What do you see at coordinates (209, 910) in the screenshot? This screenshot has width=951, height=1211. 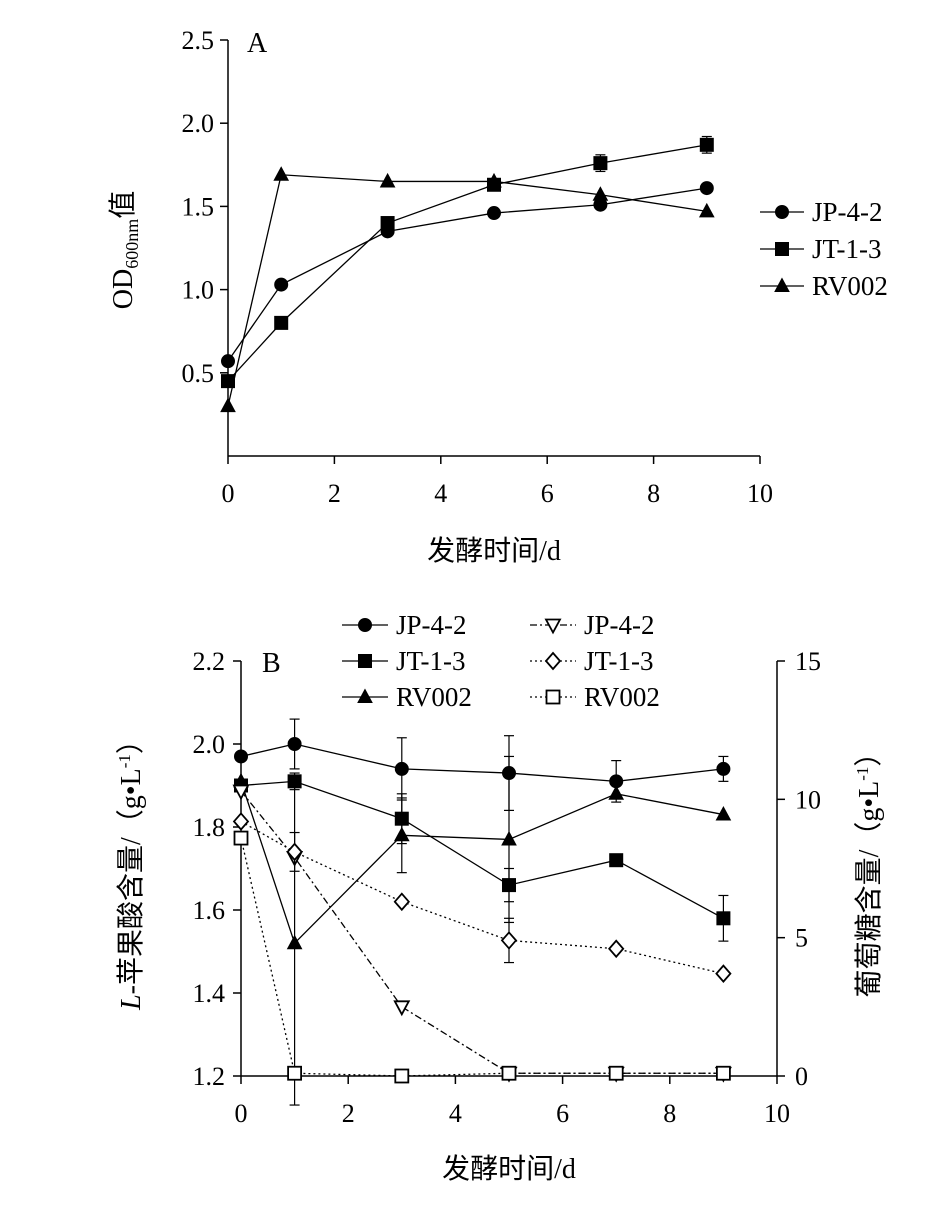 I see `panel-b-left-y-tick-label: 1.6` at bounding box center [209, 910].